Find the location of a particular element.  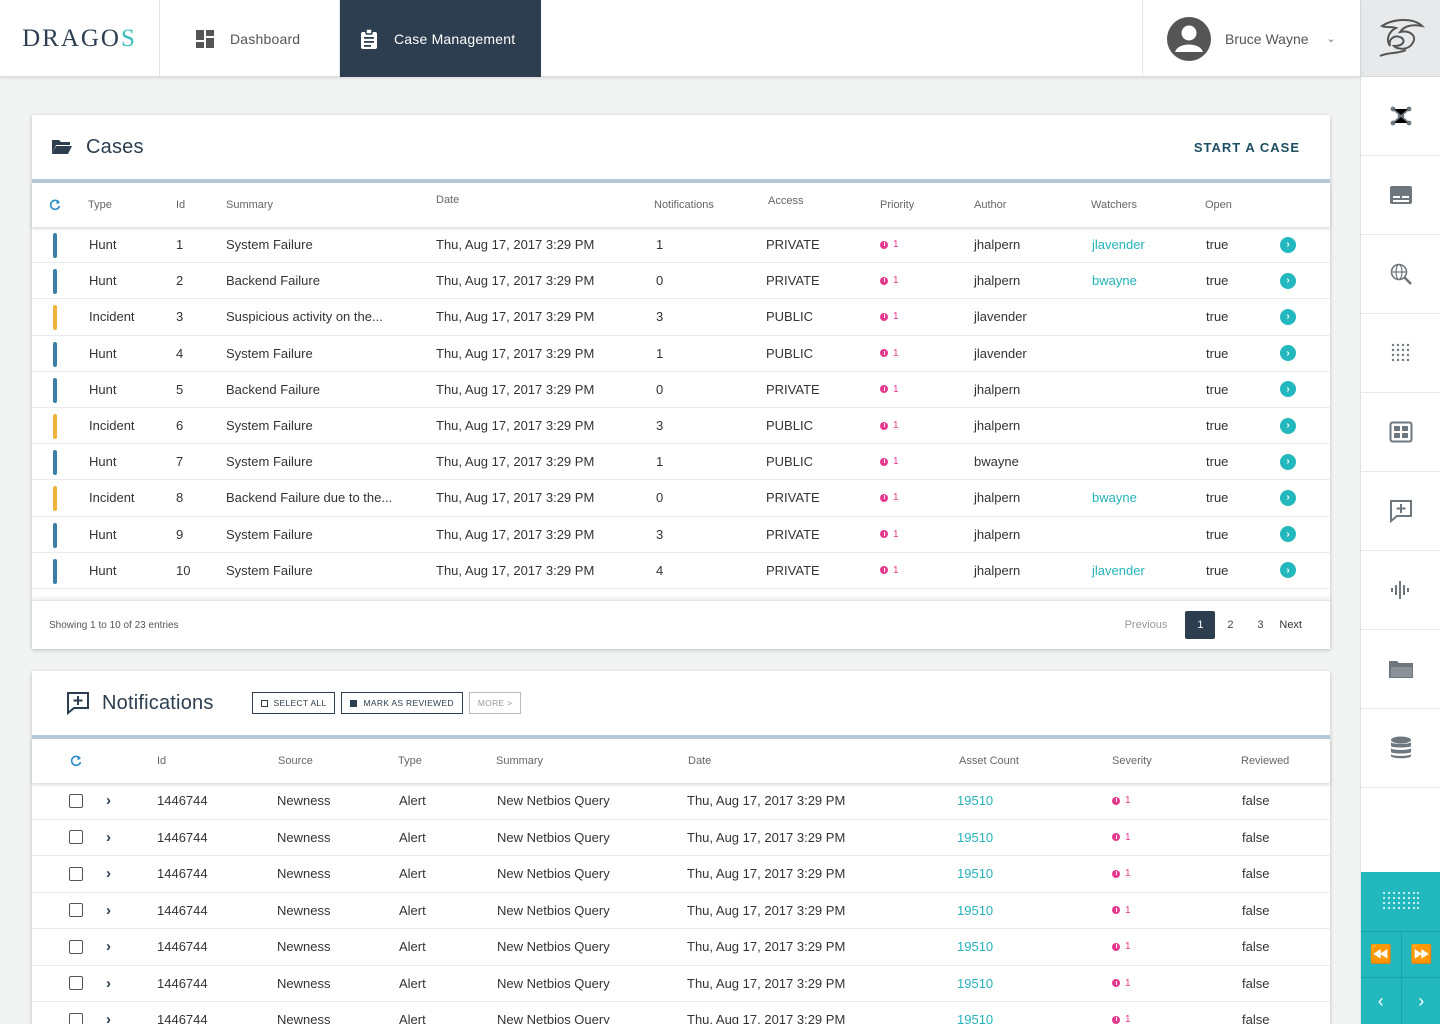

start-case-button: START A CASE is located at coordinates (1246, 147).